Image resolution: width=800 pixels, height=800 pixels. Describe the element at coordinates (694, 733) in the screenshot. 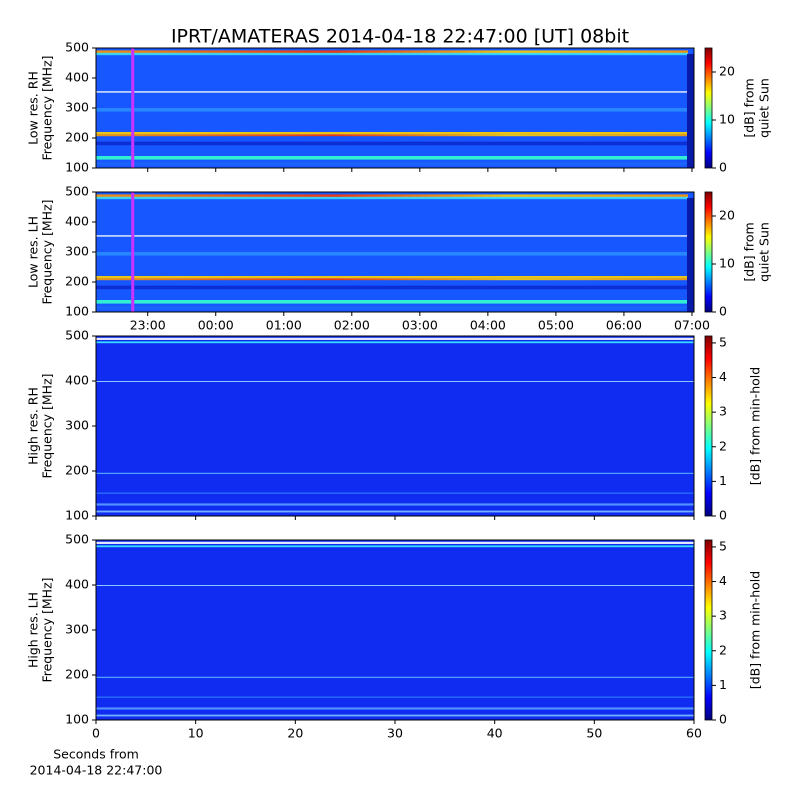

I see `x-tick-label: 60` at that location.